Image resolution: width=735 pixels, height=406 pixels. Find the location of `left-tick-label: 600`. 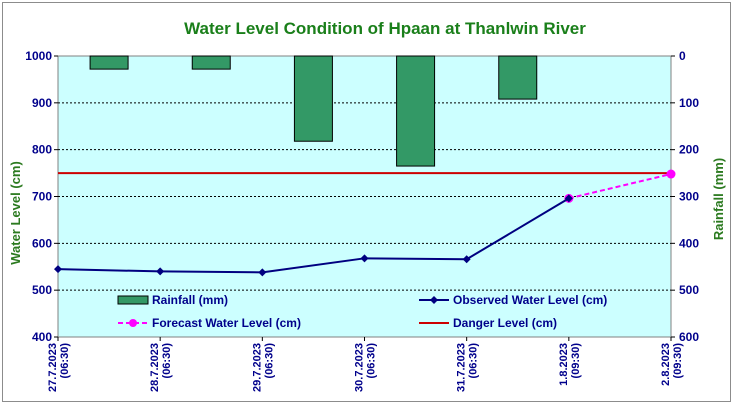

left-tick-label: 600 is located at coordinates (42, 243).